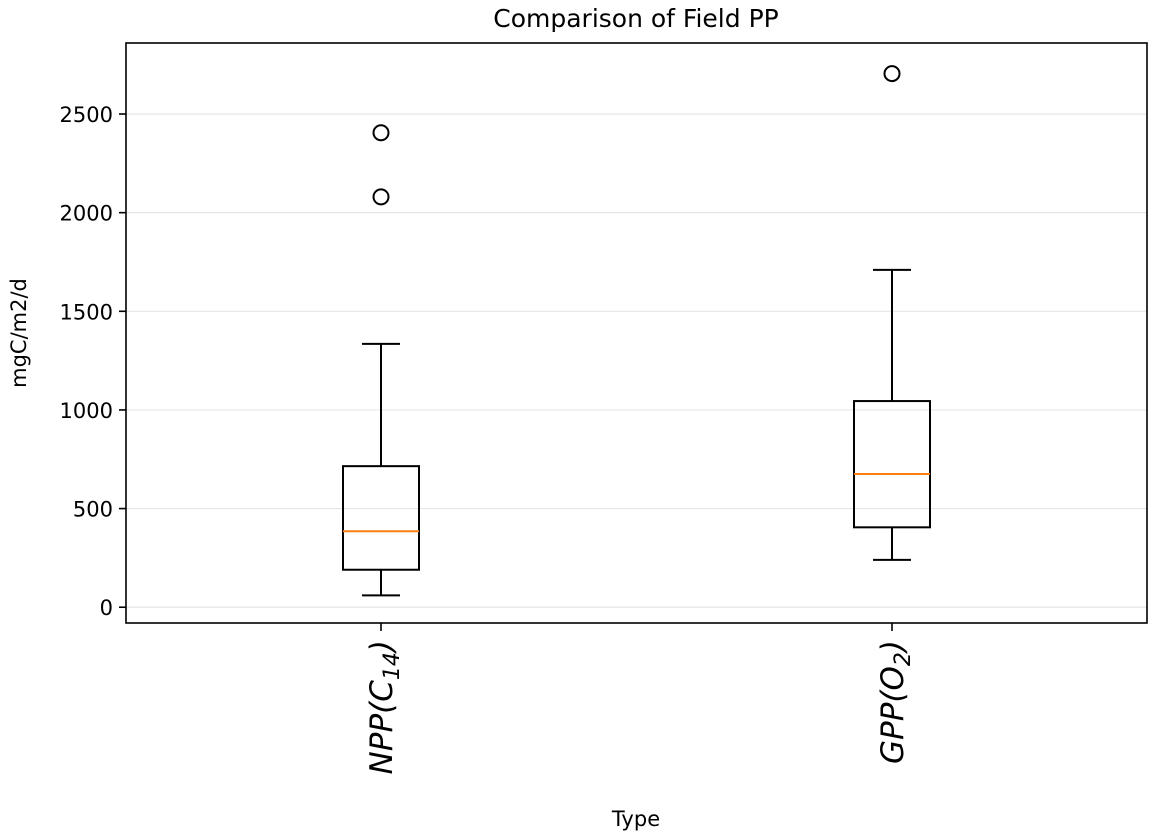  I want to click on category-subscript: 14, so click(392, 666).